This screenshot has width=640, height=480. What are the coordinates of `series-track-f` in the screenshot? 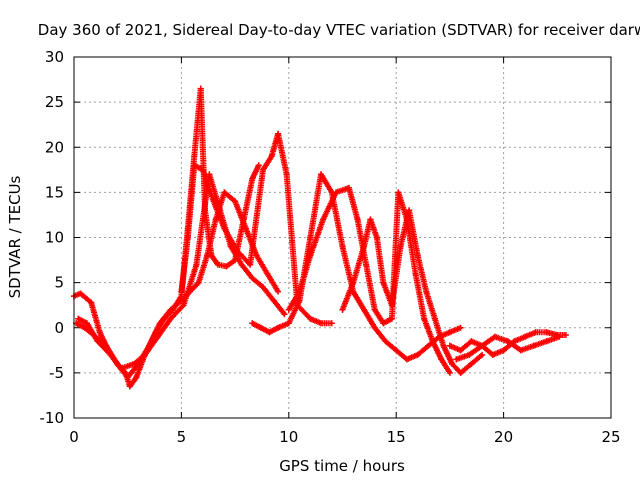 It's located at (369, 280).